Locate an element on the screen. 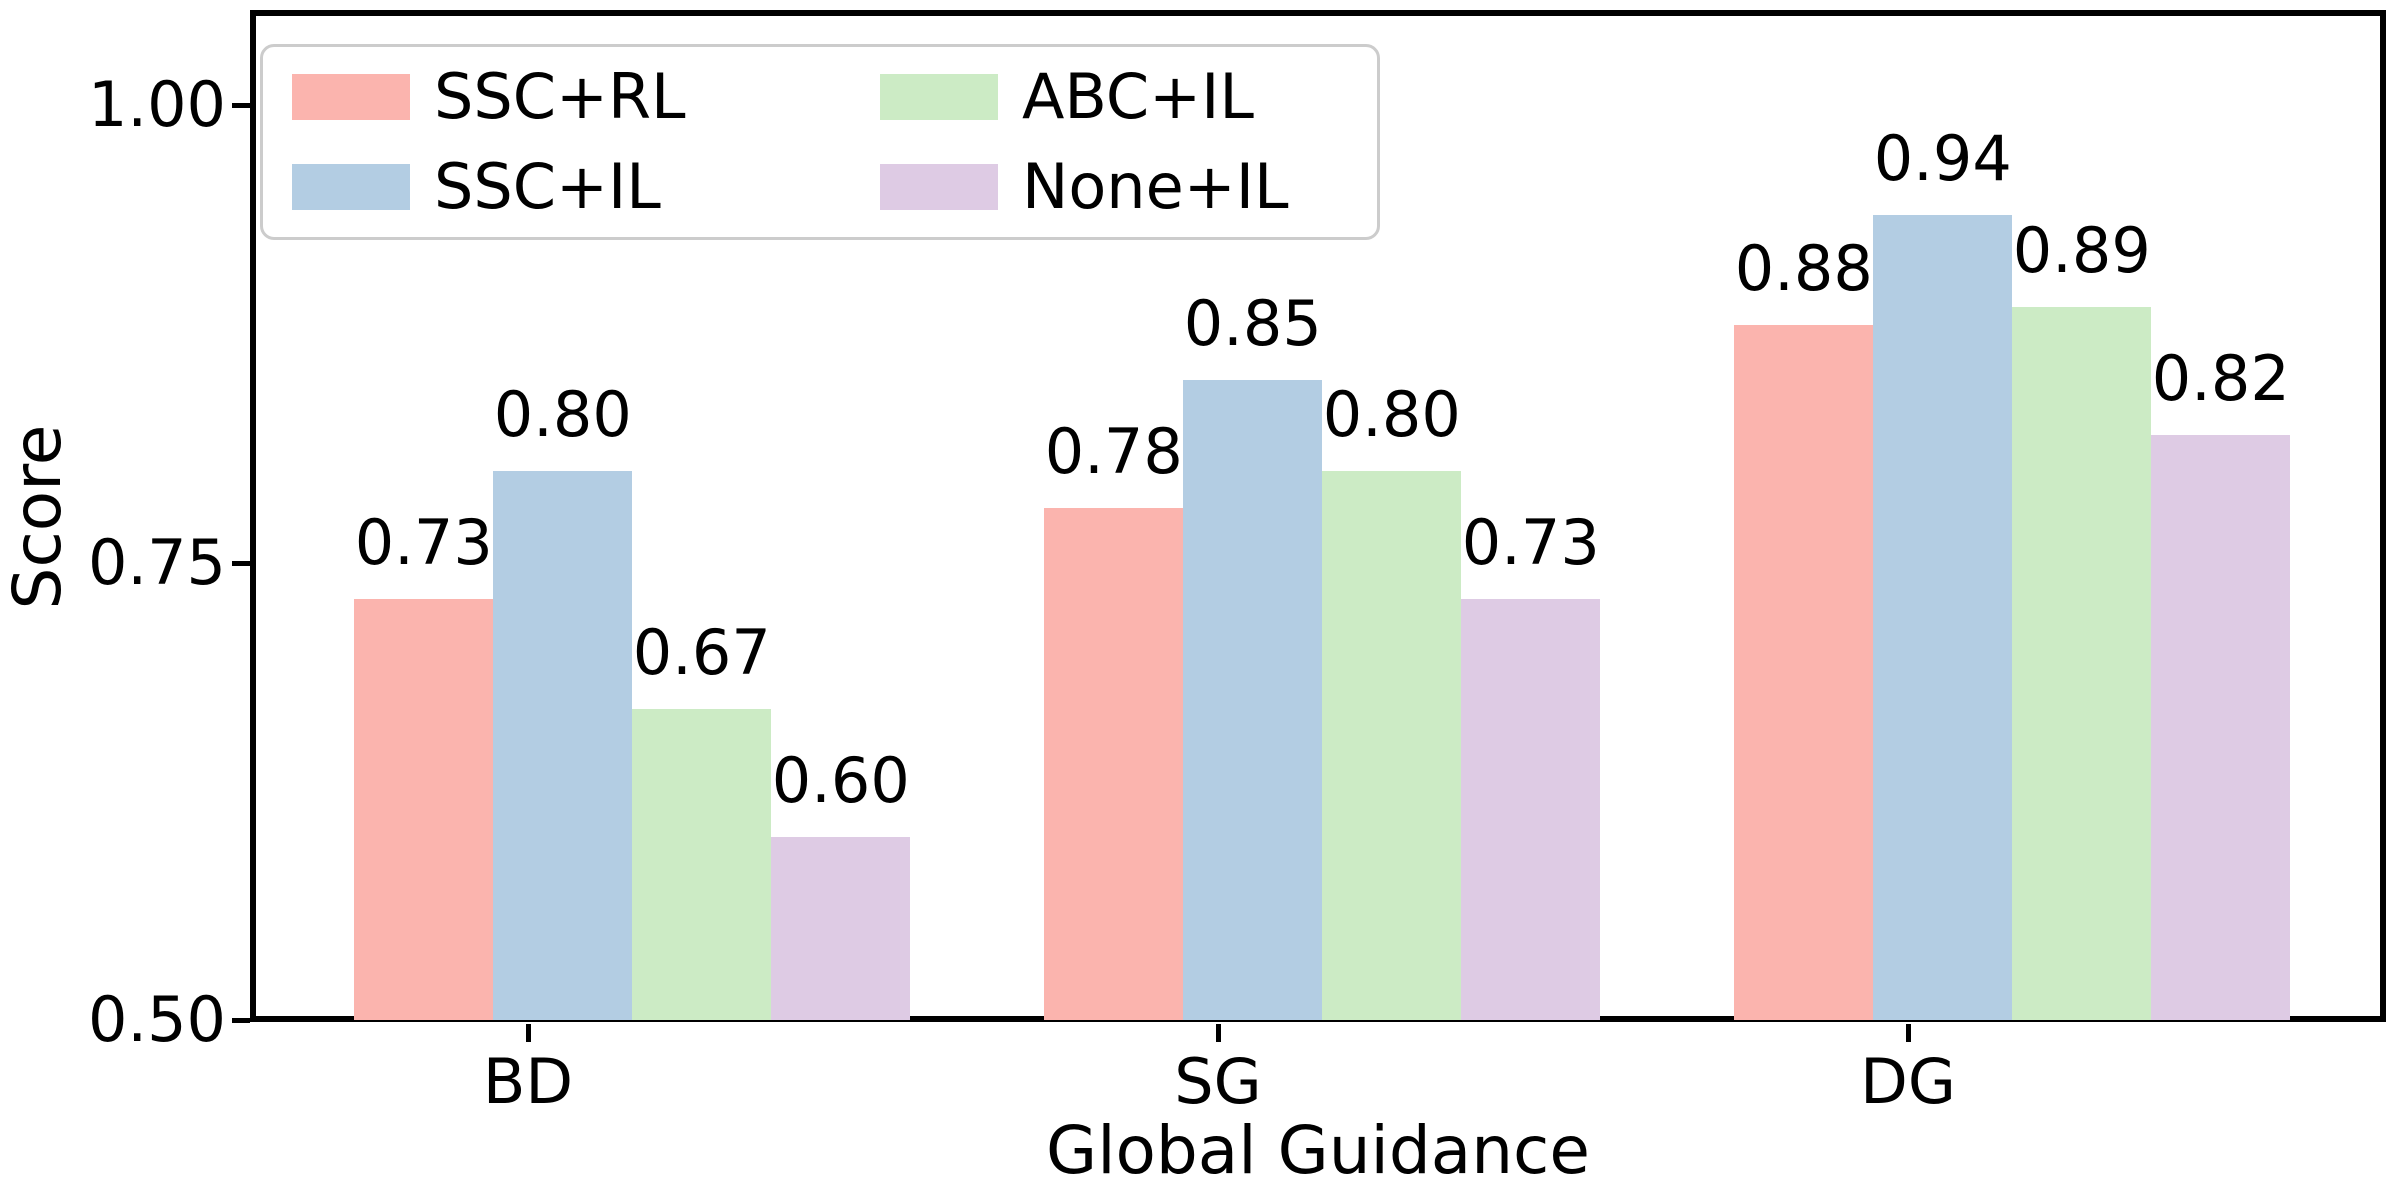 The width and height of the screenshot is (2400, 1200). bar-value-label: 0.85 is located at coordinates (1252, 323).